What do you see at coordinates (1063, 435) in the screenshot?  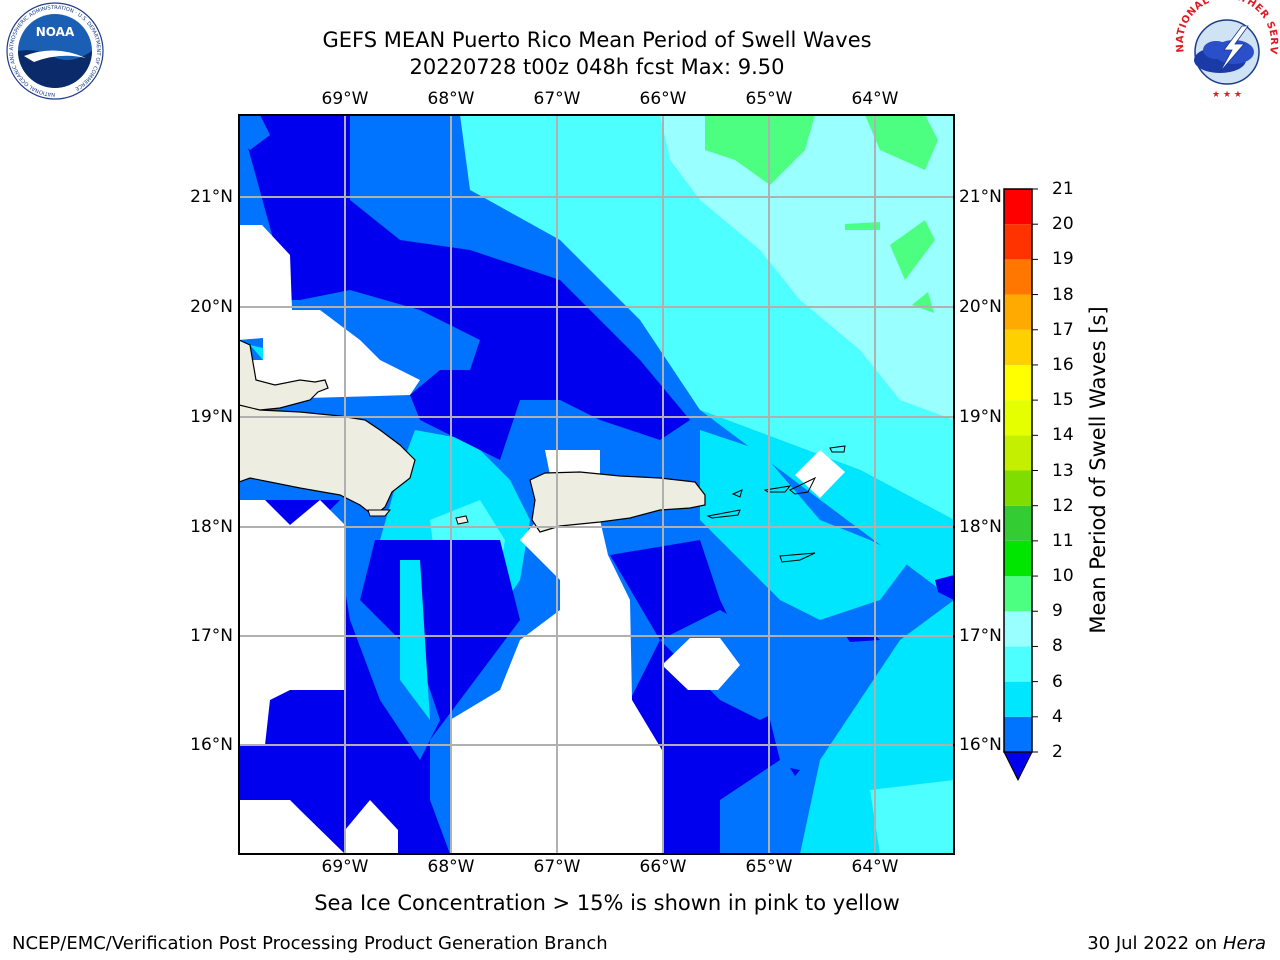 I see `colorbar-tick-label: 14` at bounding box center [1063, 435].